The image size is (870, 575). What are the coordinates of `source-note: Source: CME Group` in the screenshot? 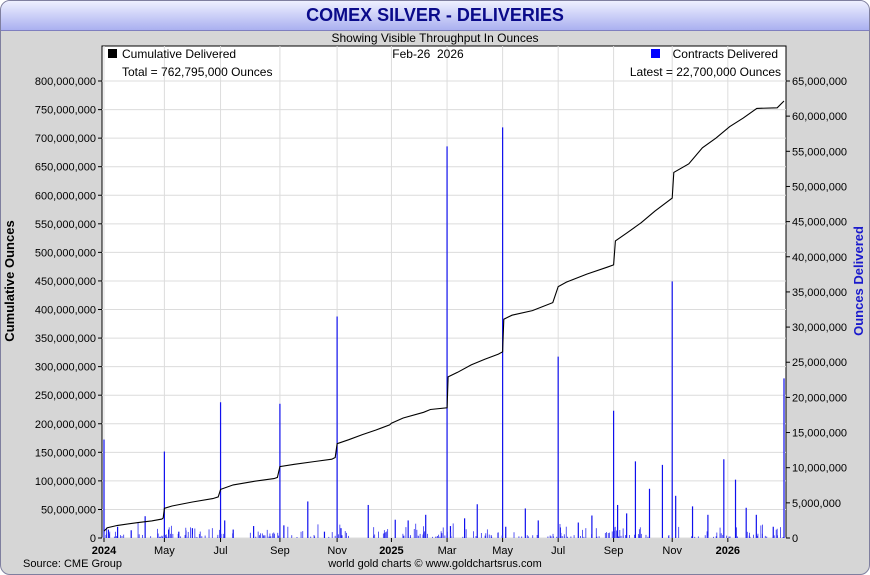 It's located at (73, 564).